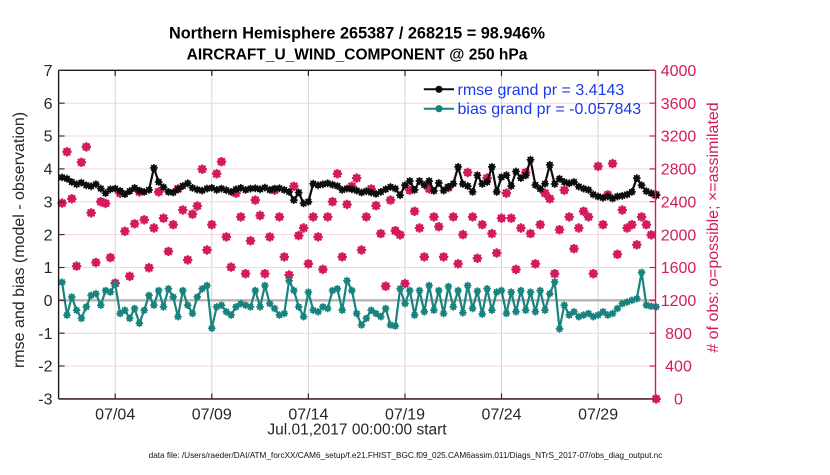  Describe the element at coordinates (48, 71) in the screenshot. I see `svg-text: 7` at that location.